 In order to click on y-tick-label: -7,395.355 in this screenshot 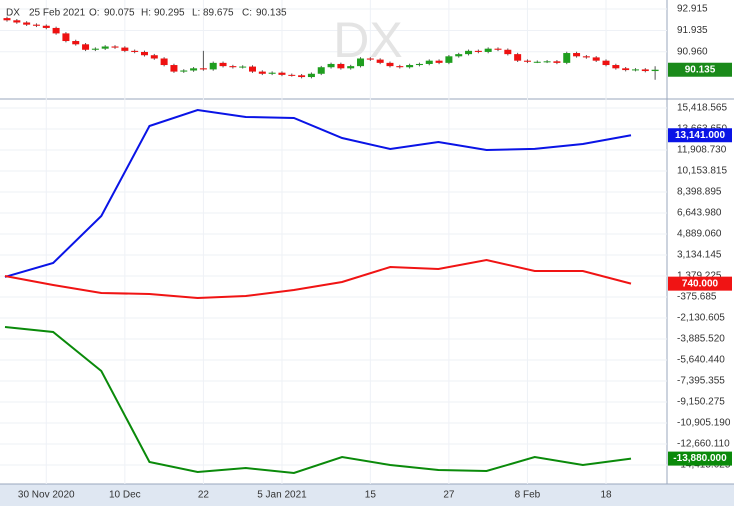, I will do `click(701, 381)`.